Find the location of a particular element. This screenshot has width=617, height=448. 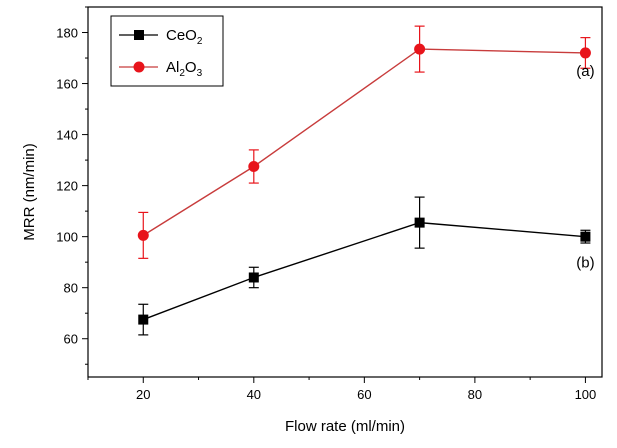

legend-box is located at coordinates (167, 51).